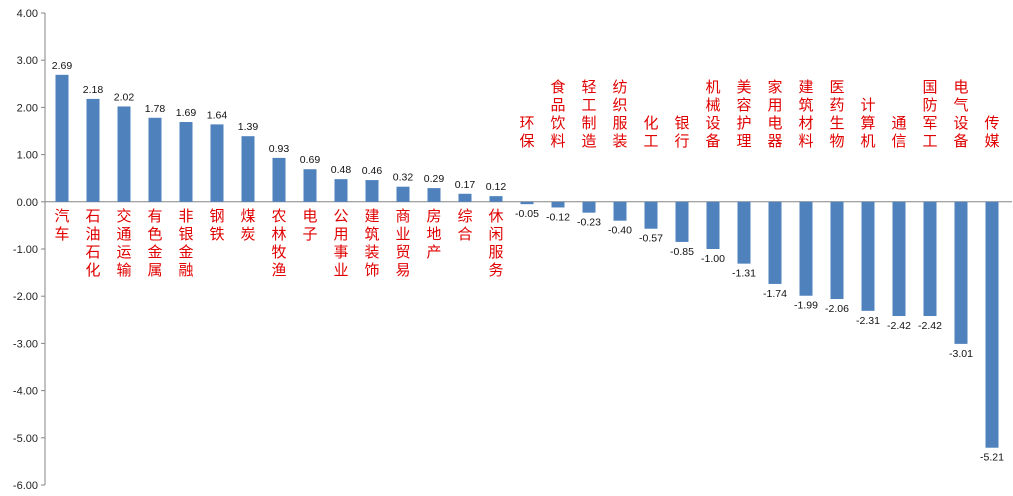 The image size is (1013, 496). Describe the element at coordinates (465, 185) in the screenshot. I see `data-label: 0.17` at that location.